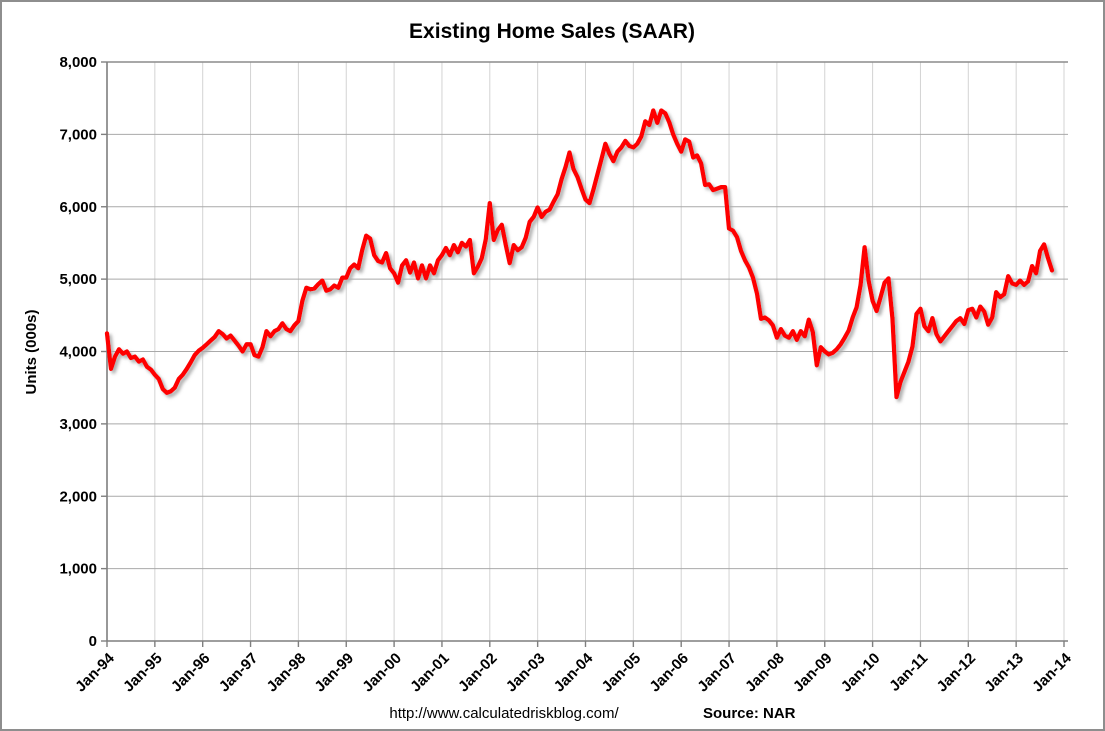 This screenshot has width=1105, height=731. I want to click on x-tick-label: Jan-05, so click(622, 673).